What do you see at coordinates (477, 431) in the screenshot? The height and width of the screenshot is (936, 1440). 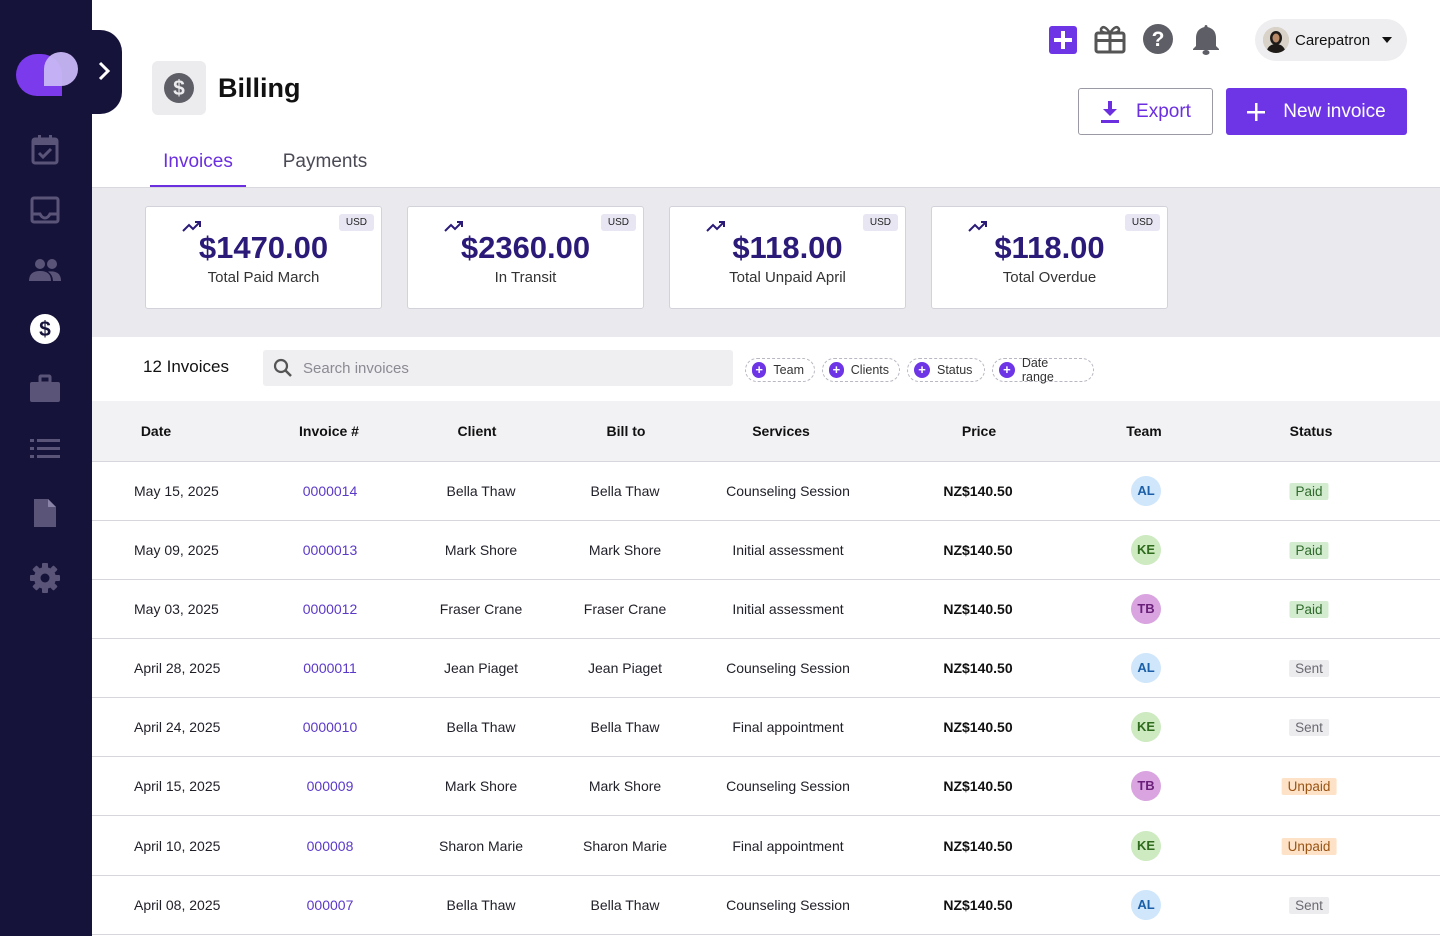 I see `column-header: Client` at bounding box center [477, 431].